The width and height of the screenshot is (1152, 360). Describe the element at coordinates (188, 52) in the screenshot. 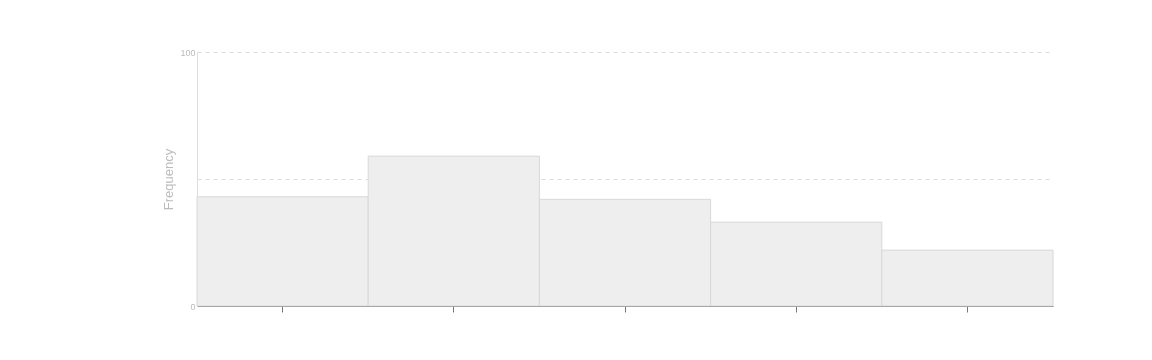

I see `y-tick-label: 100` at that location.